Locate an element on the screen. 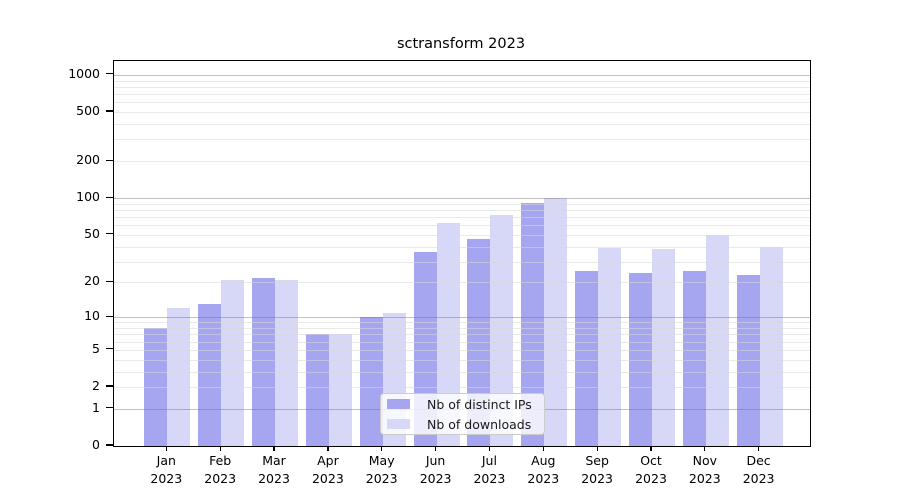  x-tick-mark-may is located at coordinates (382, 448).